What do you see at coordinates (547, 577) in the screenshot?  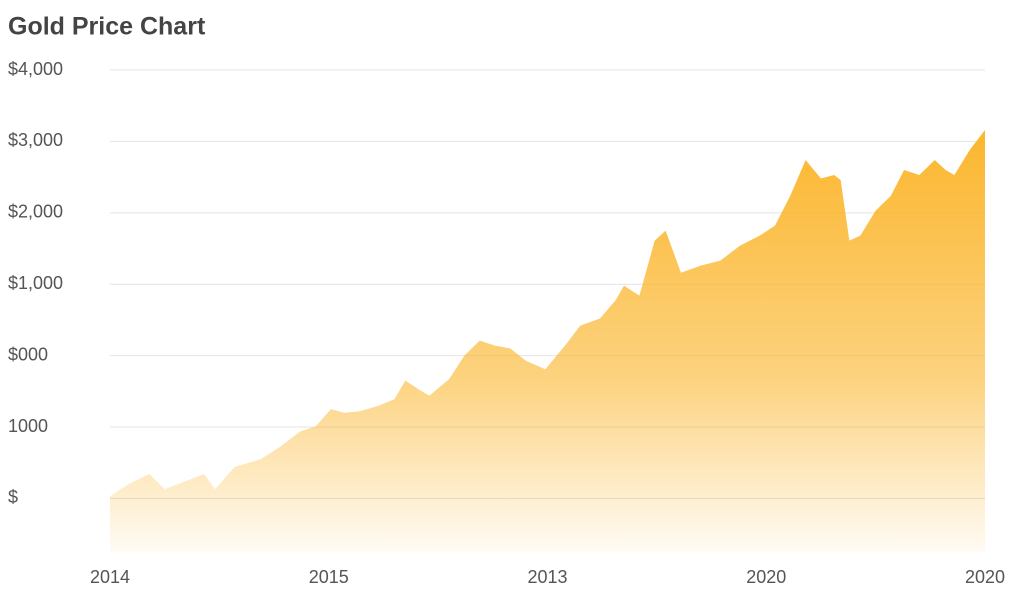 I see `x-tick-label: 2013` at bounding box center [547, 577].